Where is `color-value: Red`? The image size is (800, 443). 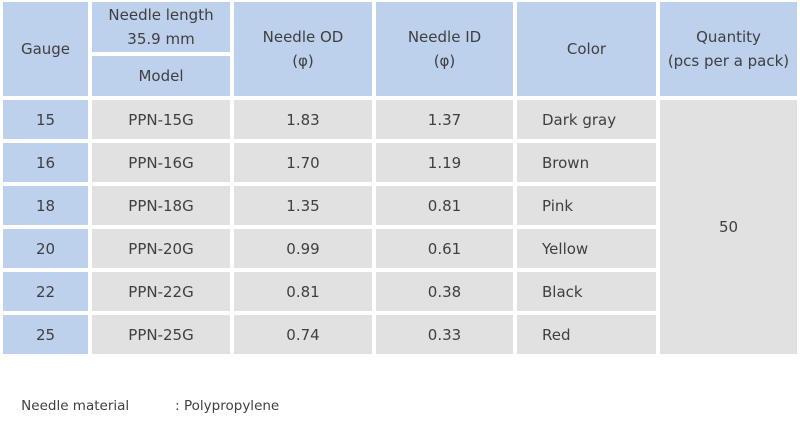
color-value: Red is located at coordinates (586, 334).